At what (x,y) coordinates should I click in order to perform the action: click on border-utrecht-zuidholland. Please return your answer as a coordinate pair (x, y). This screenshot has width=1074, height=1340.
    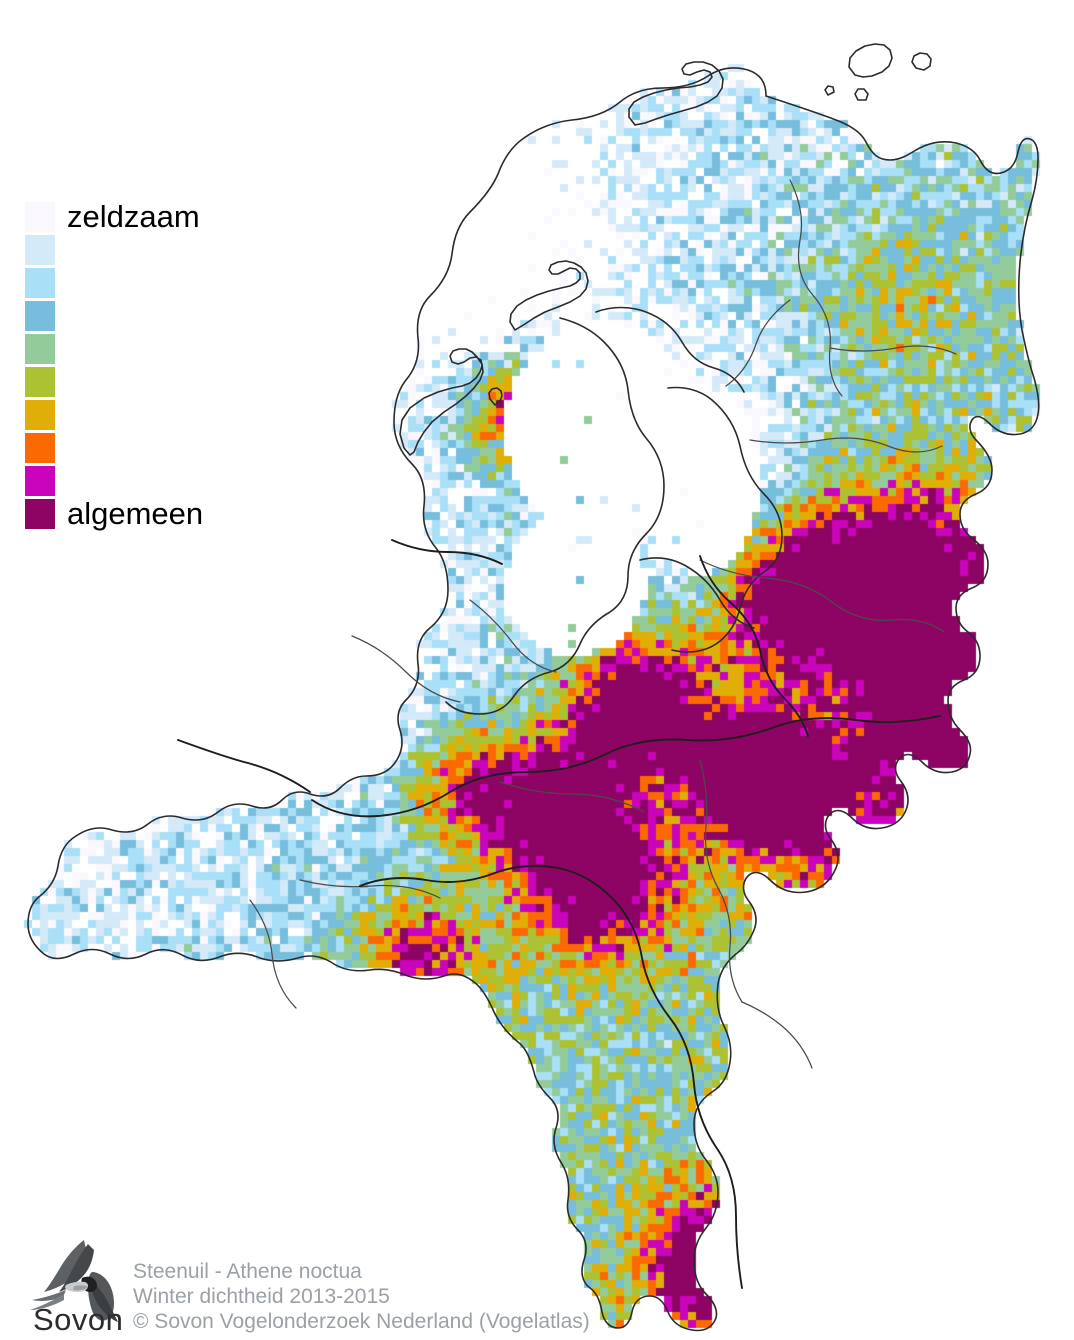
    Looking at the image, I should click on (406, 669).